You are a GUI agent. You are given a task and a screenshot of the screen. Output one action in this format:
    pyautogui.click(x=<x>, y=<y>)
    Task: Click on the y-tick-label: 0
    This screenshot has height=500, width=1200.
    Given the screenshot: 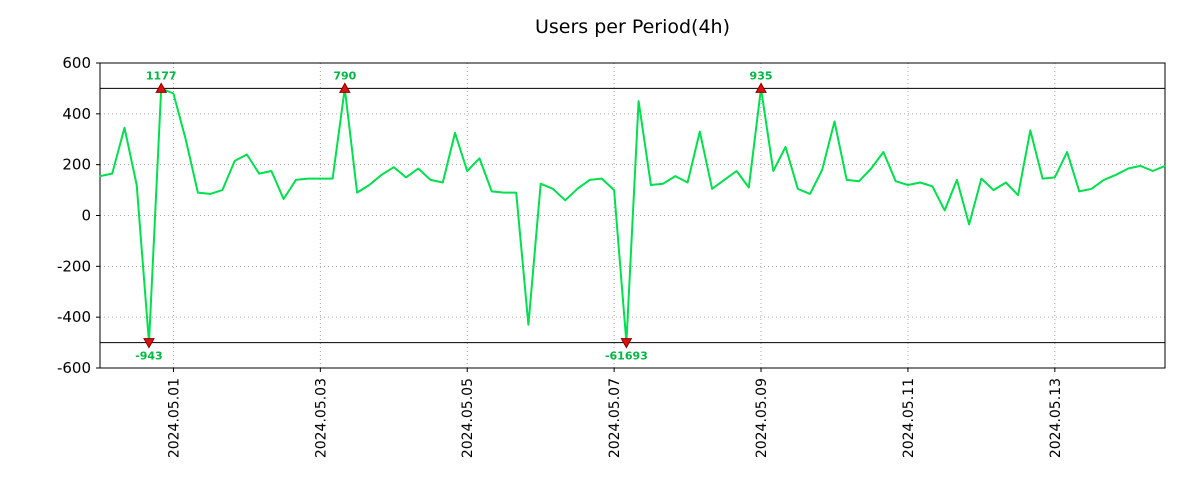 What is the action you would take?
    pyautogui.click(x=86, y=216)
    